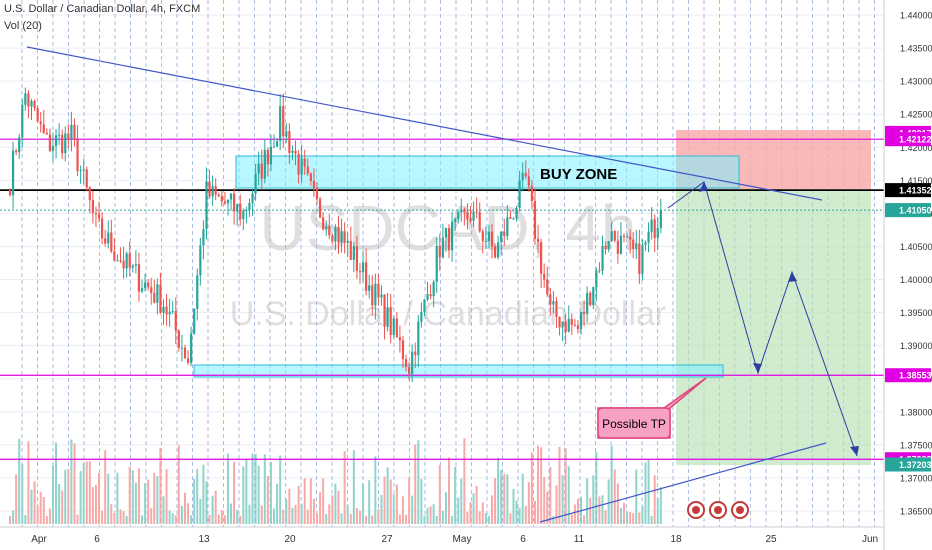  Describe the element at coordinates (676, 539) in the screenshot. I see `time-tick-label: 18` at that location.